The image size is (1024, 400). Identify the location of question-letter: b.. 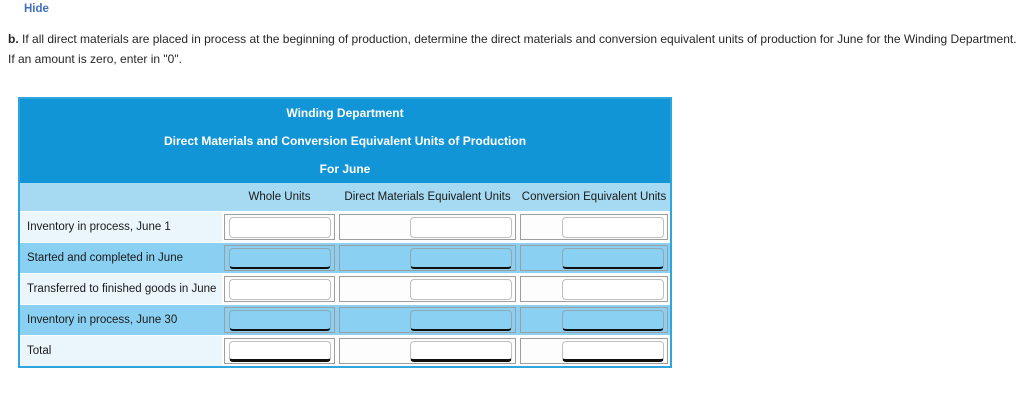
(13, 39).